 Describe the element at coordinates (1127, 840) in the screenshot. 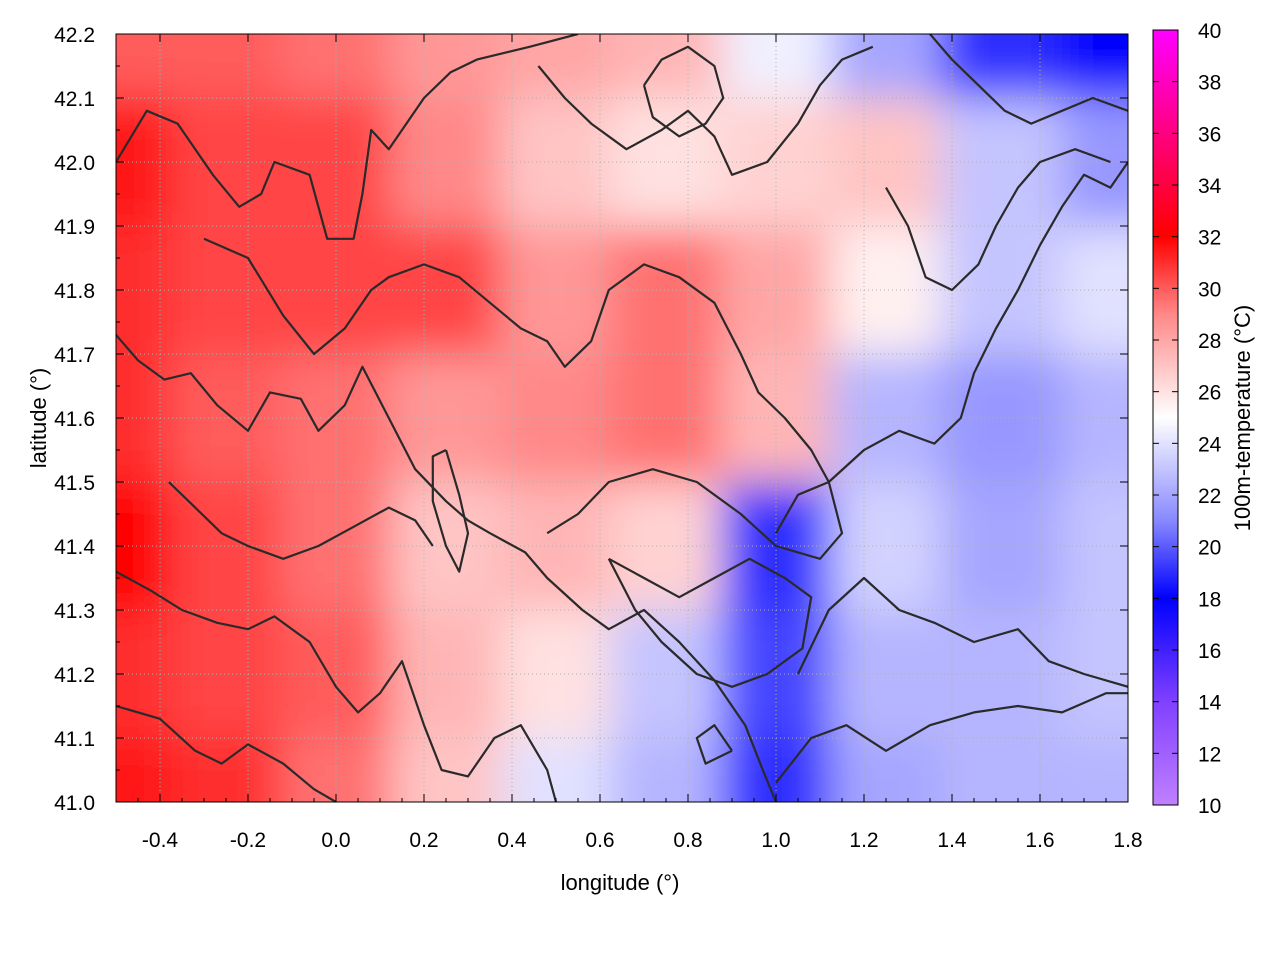

I see `x-tick-label: 1.8` at that location.